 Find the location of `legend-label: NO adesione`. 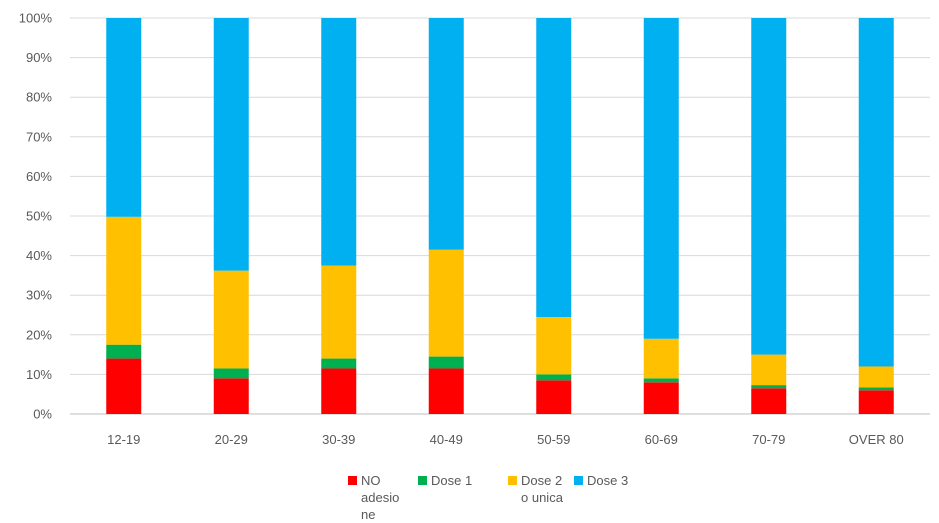

legend-label: NO adesione is located at coordinates (380, 497).